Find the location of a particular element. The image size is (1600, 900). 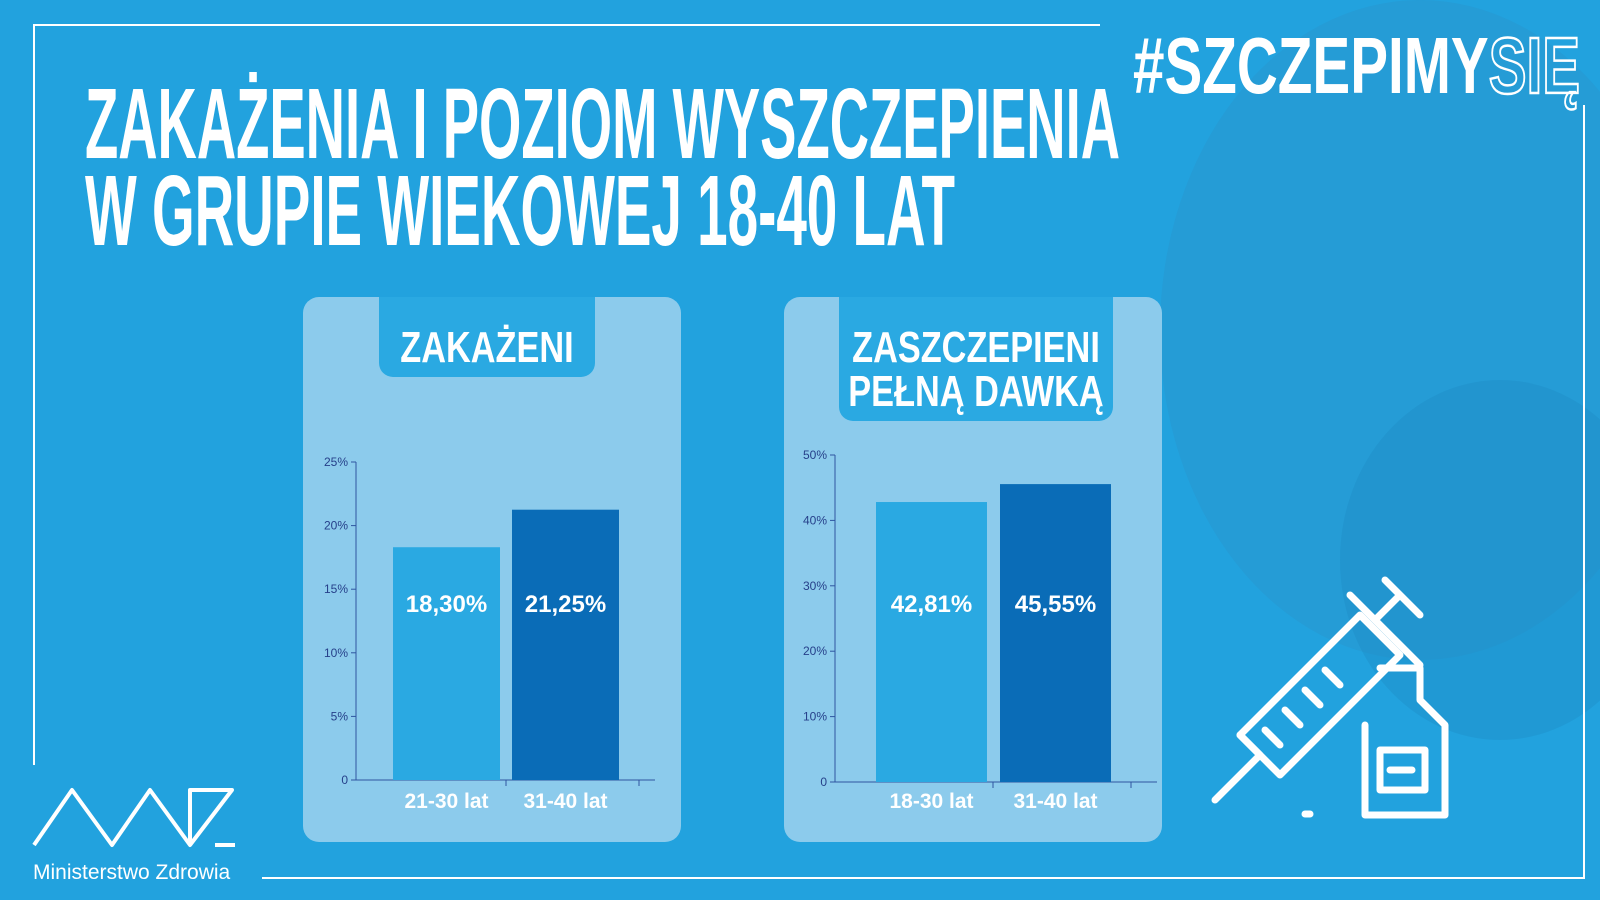

hashtag: #SZCZEPIMYSIĘ is located at coordinates (1356, 65).